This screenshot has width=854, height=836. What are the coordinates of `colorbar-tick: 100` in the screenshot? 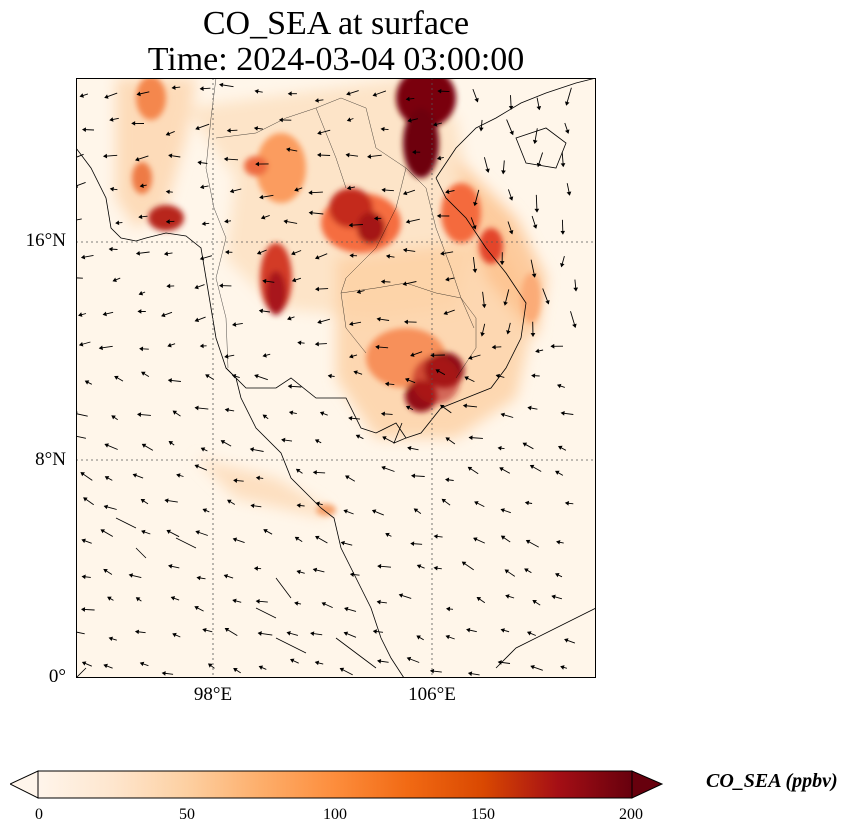 It's located at (335, 814).